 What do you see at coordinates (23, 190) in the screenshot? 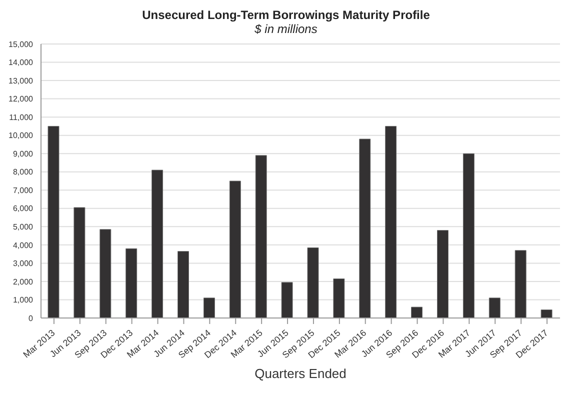
I see `y-tick-label: 7,000` at bounding box center [23, 190].